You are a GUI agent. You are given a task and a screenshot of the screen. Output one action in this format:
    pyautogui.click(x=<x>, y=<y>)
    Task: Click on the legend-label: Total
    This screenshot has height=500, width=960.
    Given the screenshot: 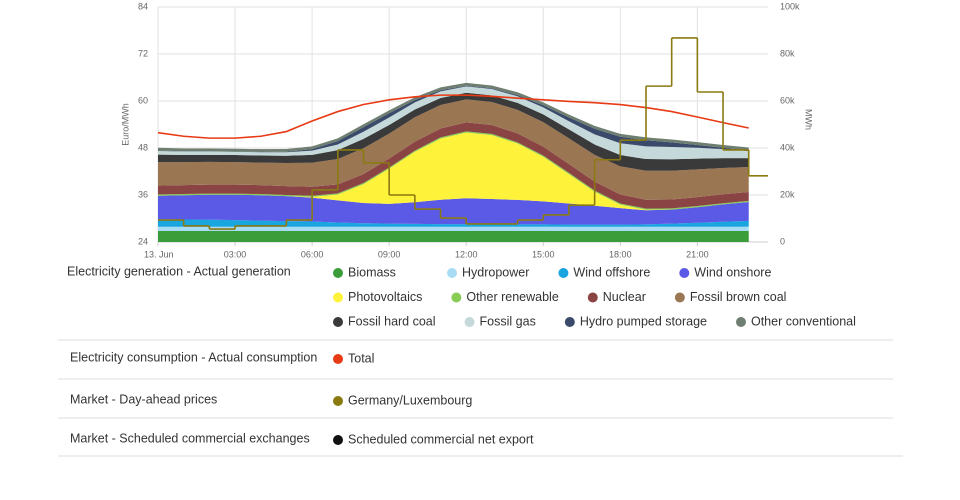 What is the action you would take?
    pyautogui.click(x=361, y=358)
    